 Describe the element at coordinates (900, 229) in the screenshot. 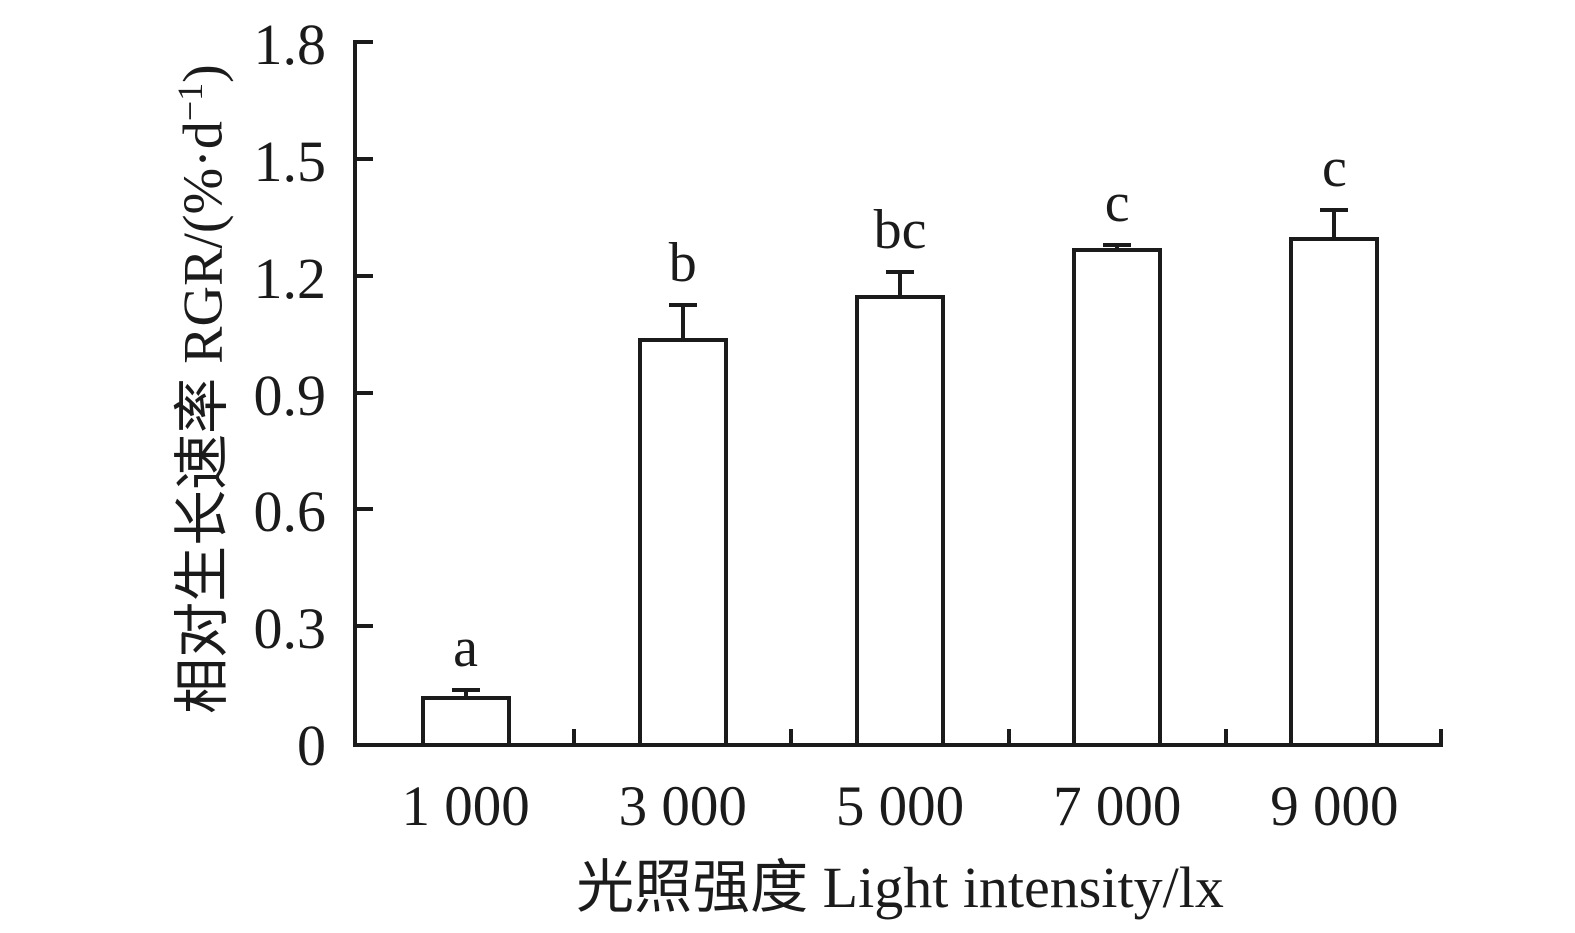

I see `significance-letter: bc` at that location.